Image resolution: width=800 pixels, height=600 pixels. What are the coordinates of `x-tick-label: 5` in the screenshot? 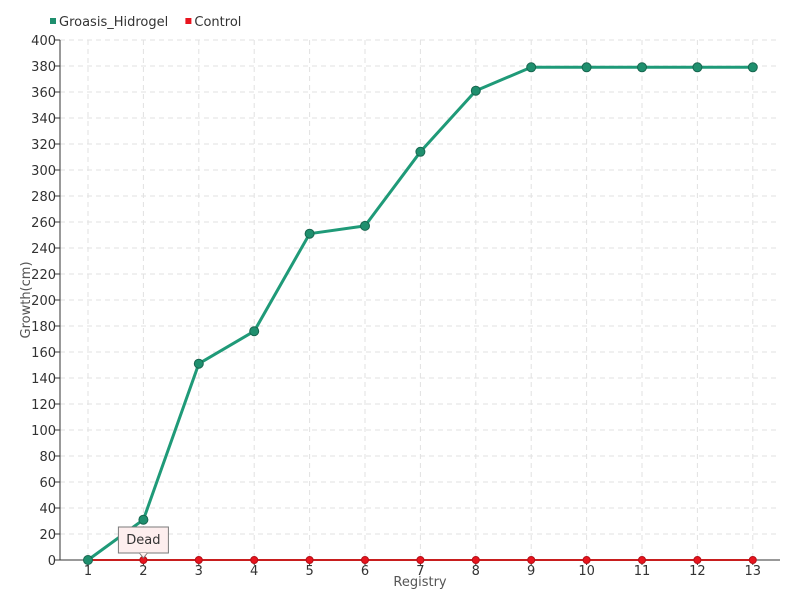 It's located at (309, 571).